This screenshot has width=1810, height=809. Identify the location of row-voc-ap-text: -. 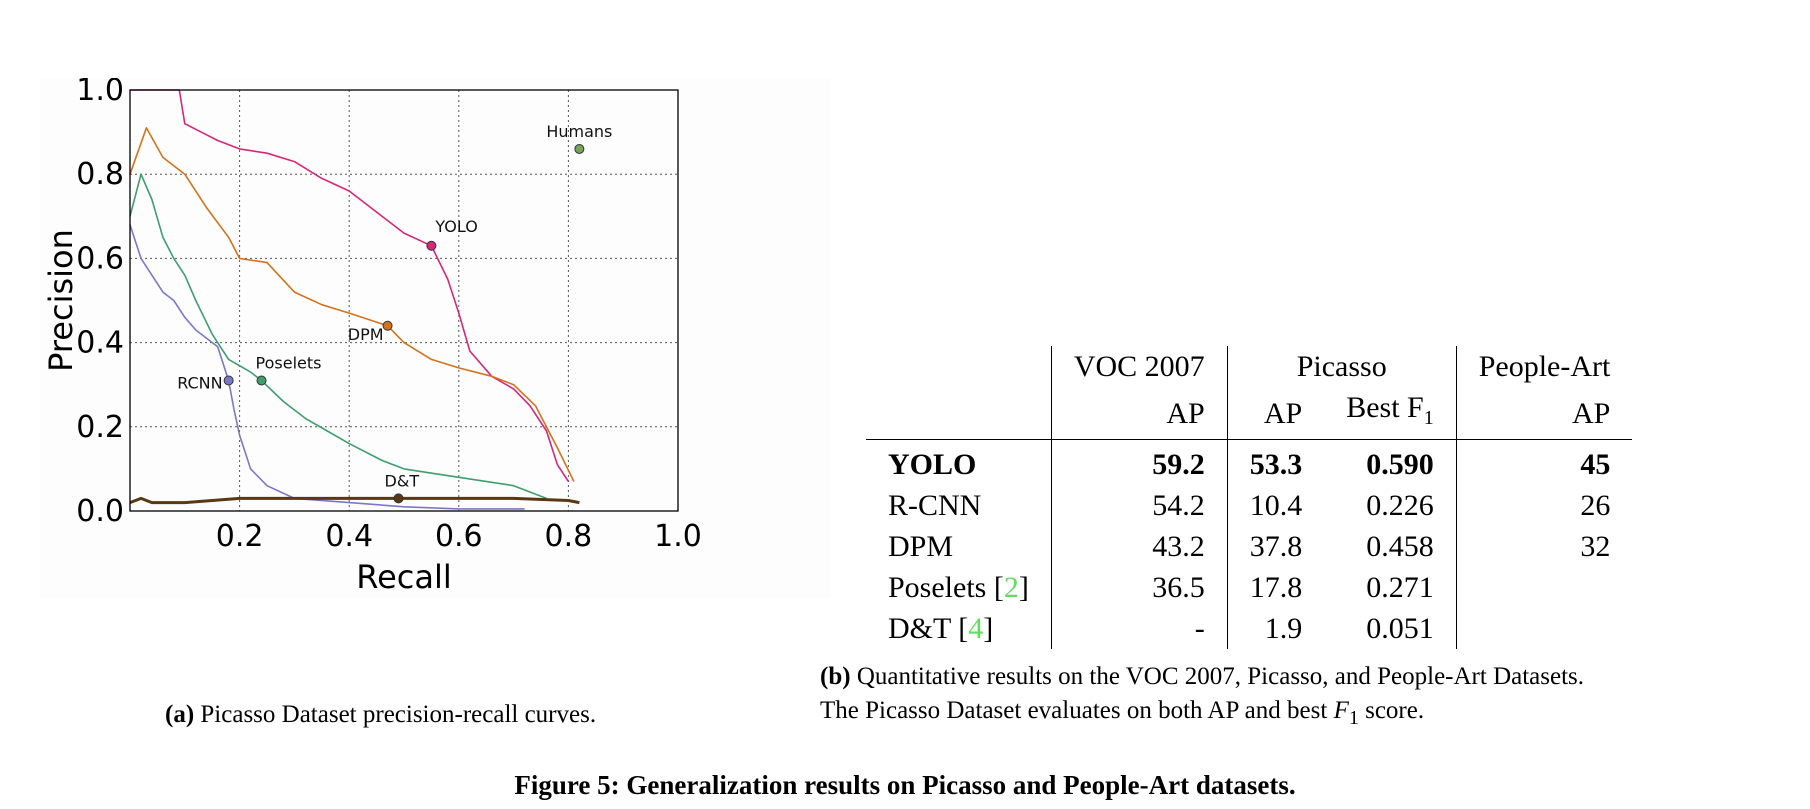
(1199, 628).